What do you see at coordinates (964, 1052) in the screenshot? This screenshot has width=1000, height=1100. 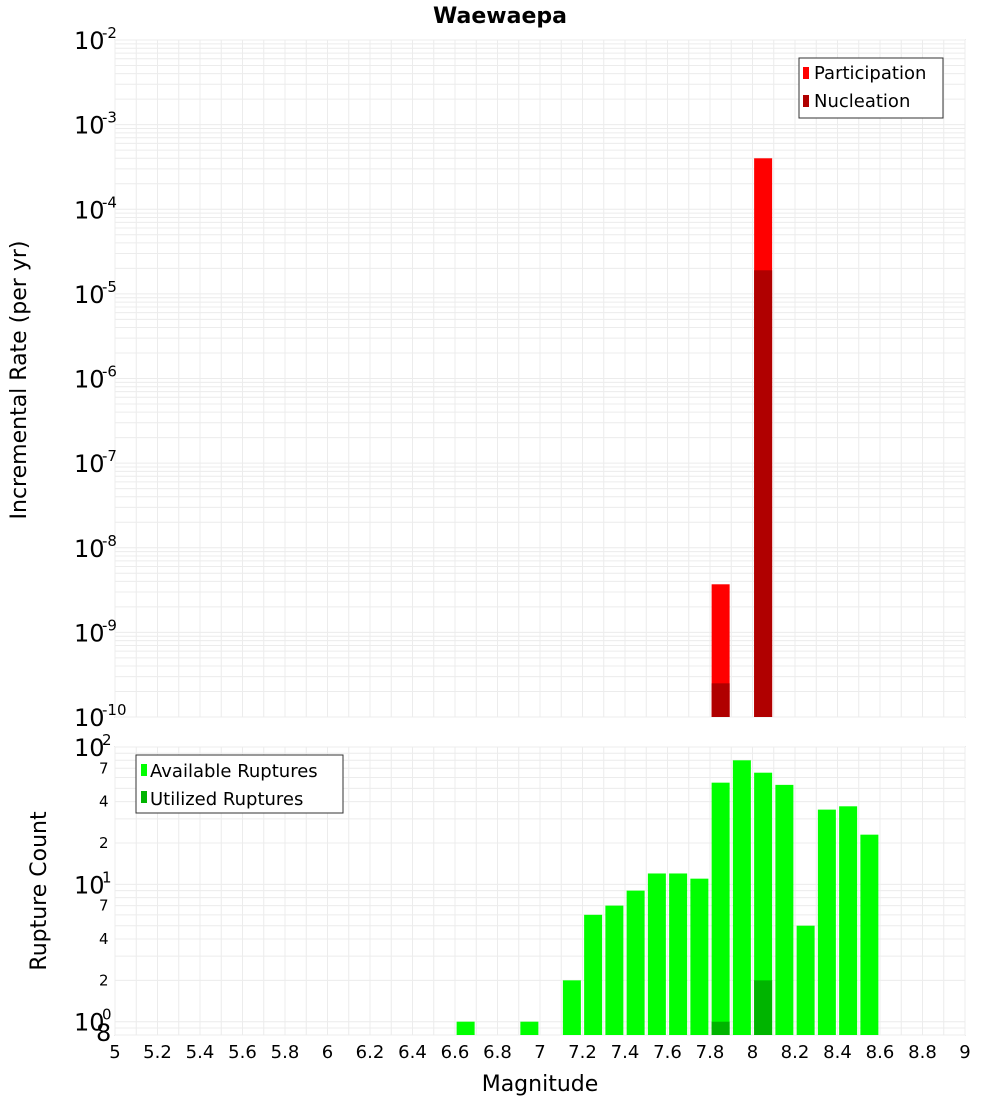 I see `x-tick-label: 9` at bounding box center [964, 1052].